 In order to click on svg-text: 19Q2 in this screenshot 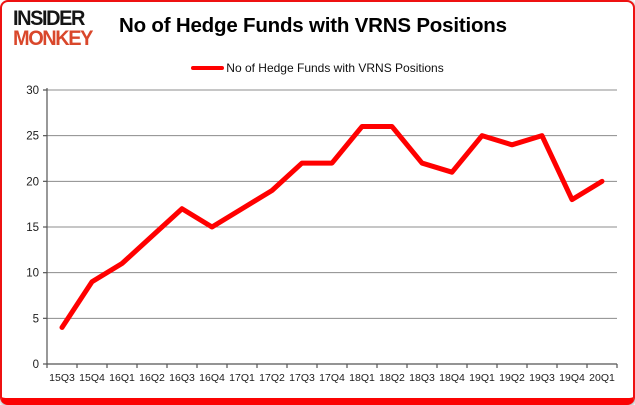, I will do `click(512, 378)`.